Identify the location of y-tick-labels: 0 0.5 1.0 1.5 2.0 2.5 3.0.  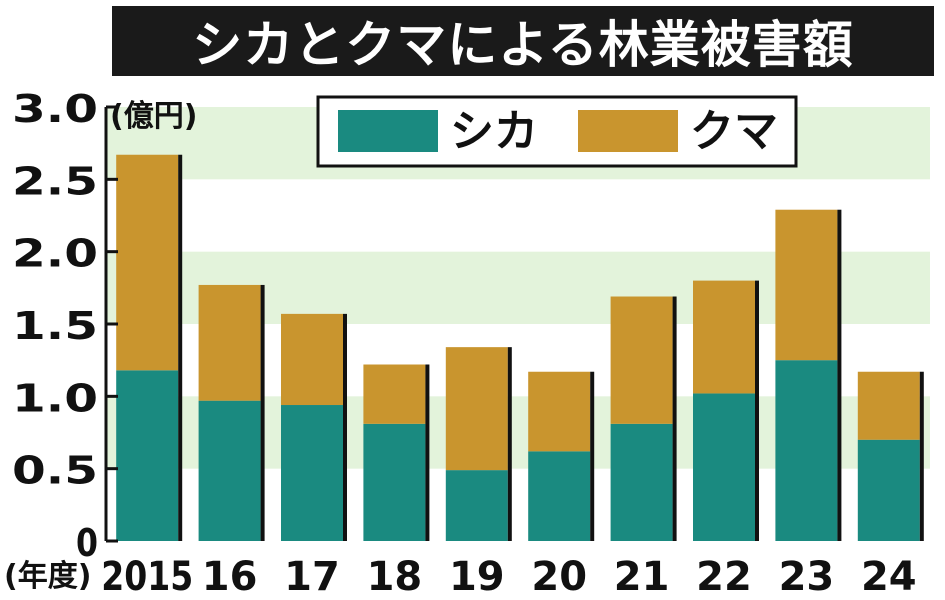
(65, 326).